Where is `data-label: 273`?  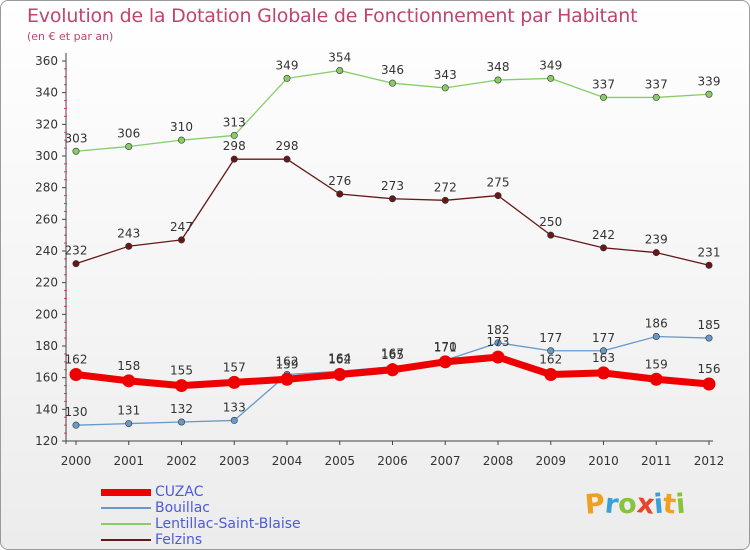 data-label: 273 is located at coordinates (392, 186).